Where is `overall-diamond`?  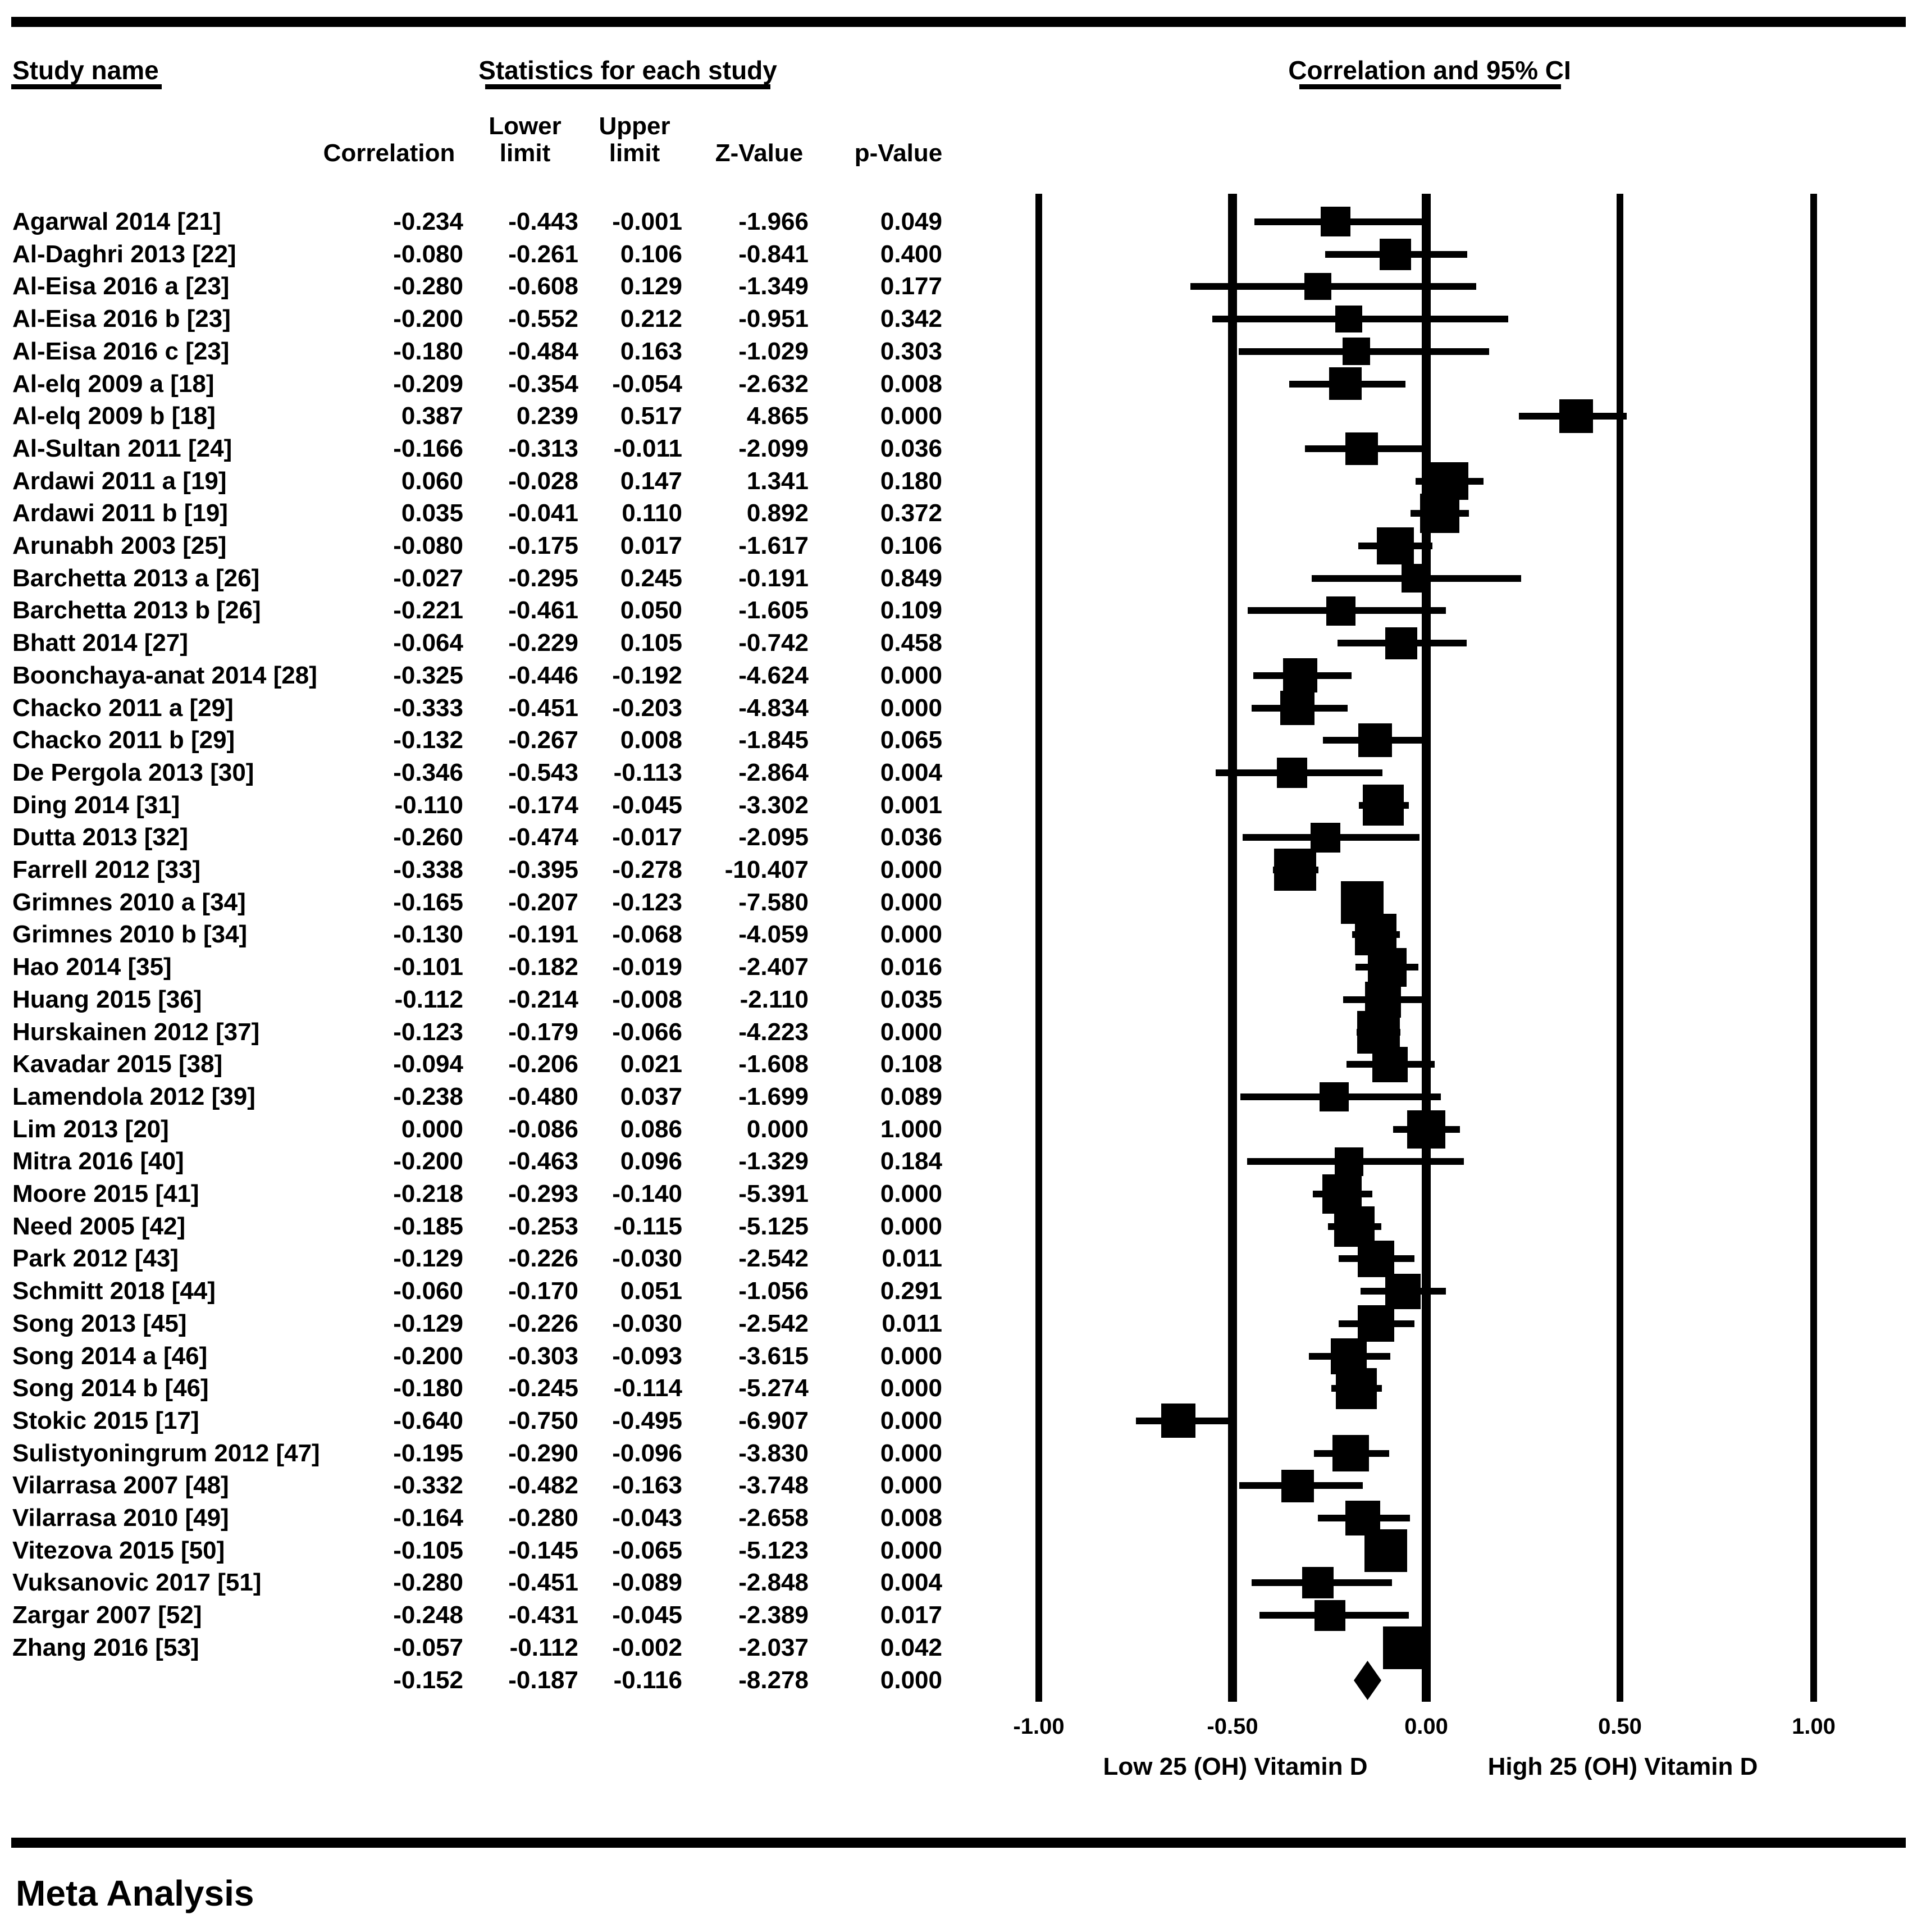 overall-diamond is located at coordinates (1367, 1680).